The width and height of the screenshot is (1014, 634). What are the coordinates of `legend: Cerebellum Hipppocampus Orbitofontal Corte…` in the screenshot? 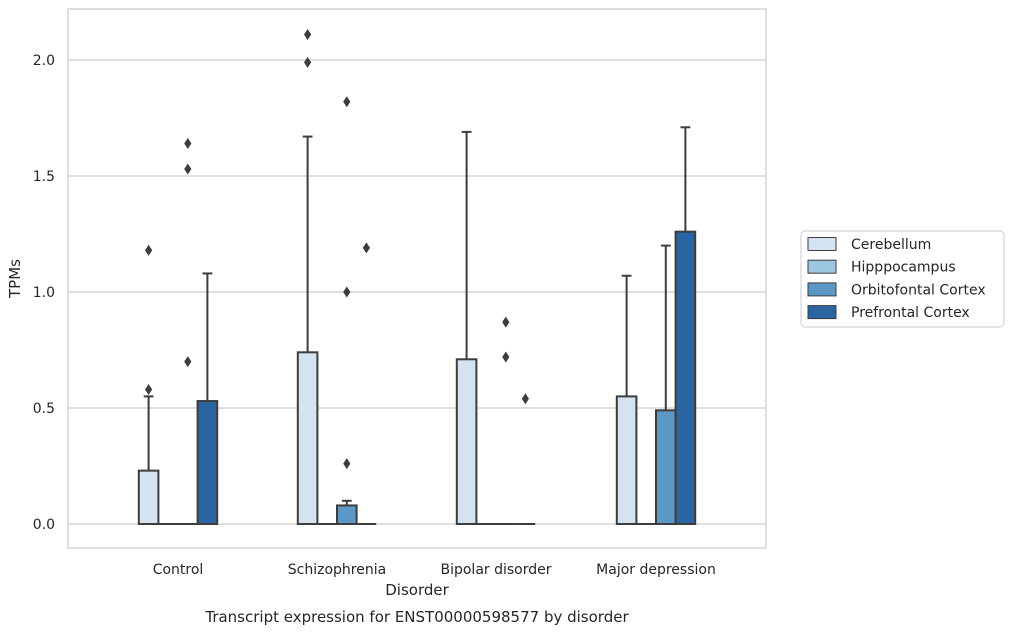 It's located at (902, 279).